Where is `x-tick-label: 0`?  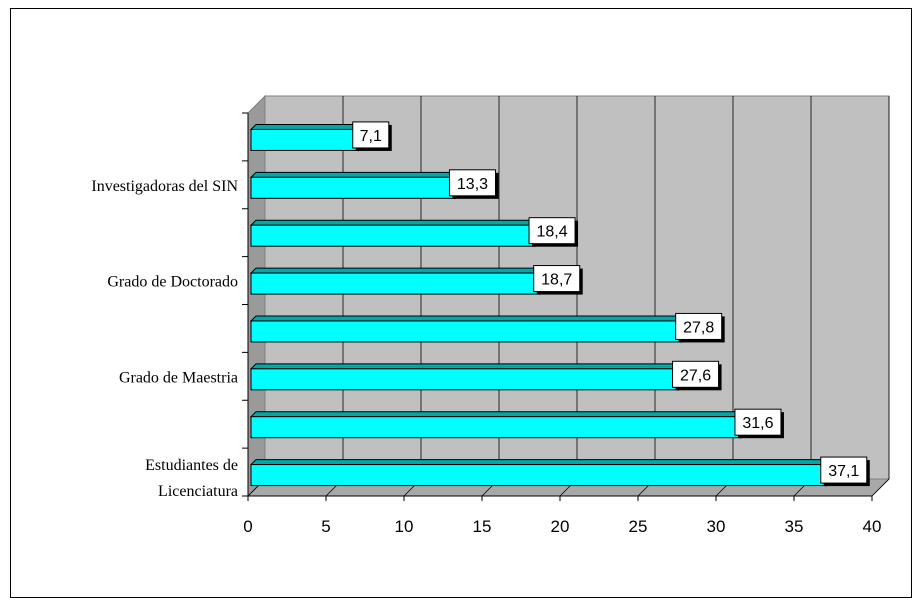
x-tick-label: 0 is located at coordinates (247, 526).